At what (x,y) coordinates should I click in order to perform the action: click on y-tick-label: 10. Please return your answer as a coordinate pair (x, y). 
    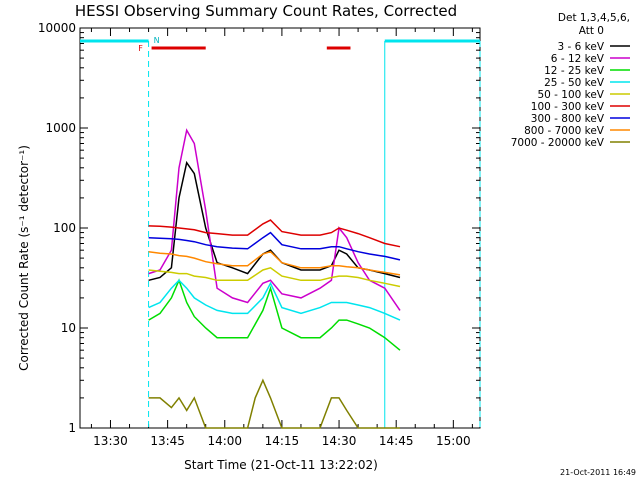
    Looking at the image, I should click on (68, 328).